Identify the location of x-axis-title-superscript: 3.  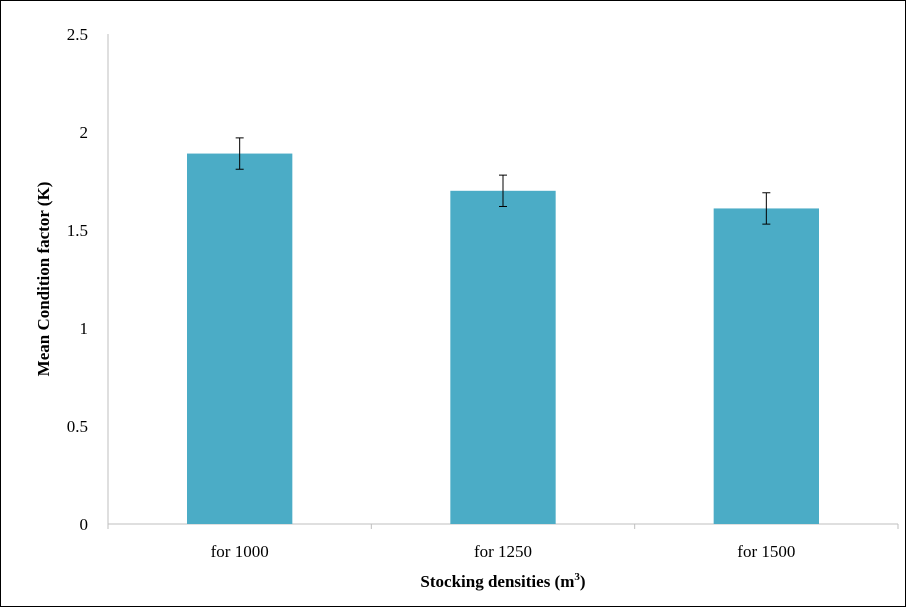
(577, 577).